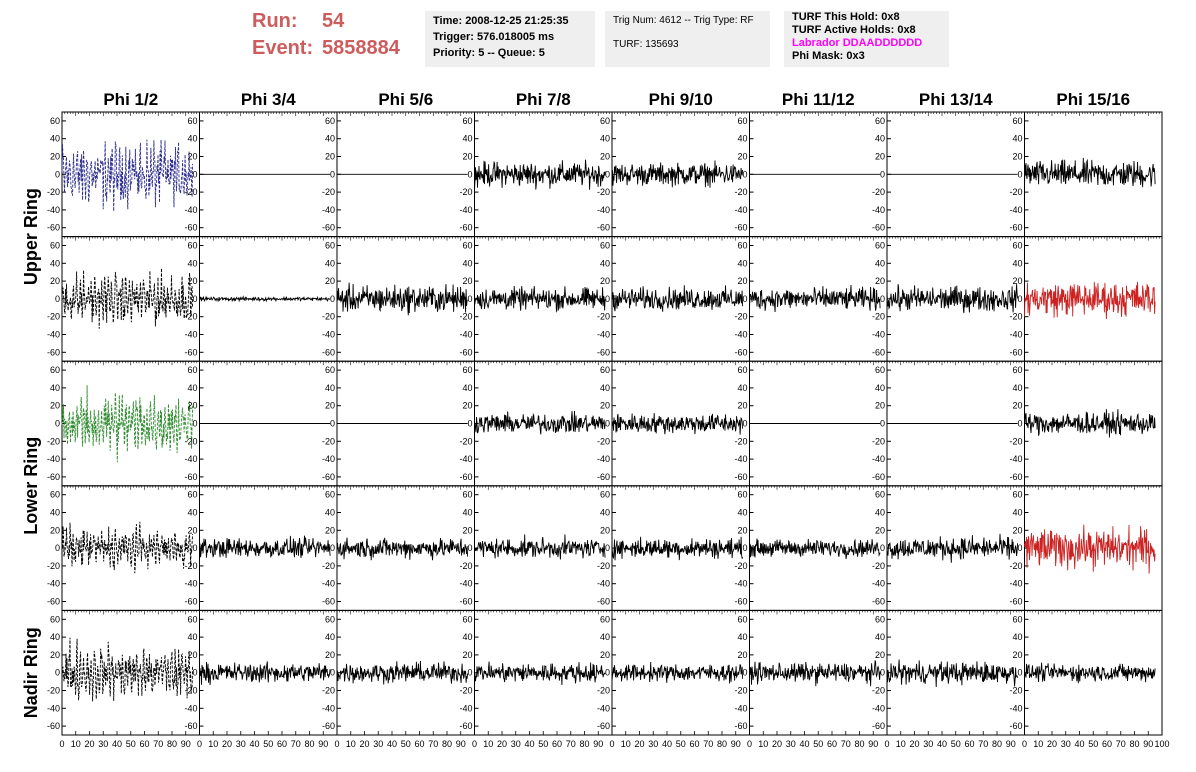 The height and width of the screenshot is (772, 1196). What do you see at coordinates (815, 673) in the screenshot?
I see `waveform-trace-r4-c5` at bounding box center [815, 673].